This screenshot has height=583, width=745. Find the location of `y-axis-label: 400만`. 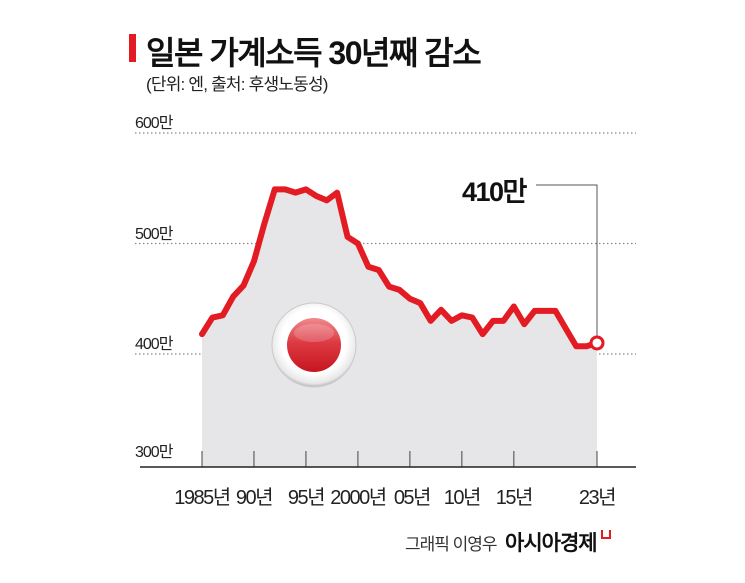

y-axis-label: 400만 is located at coordinates (154, 344).